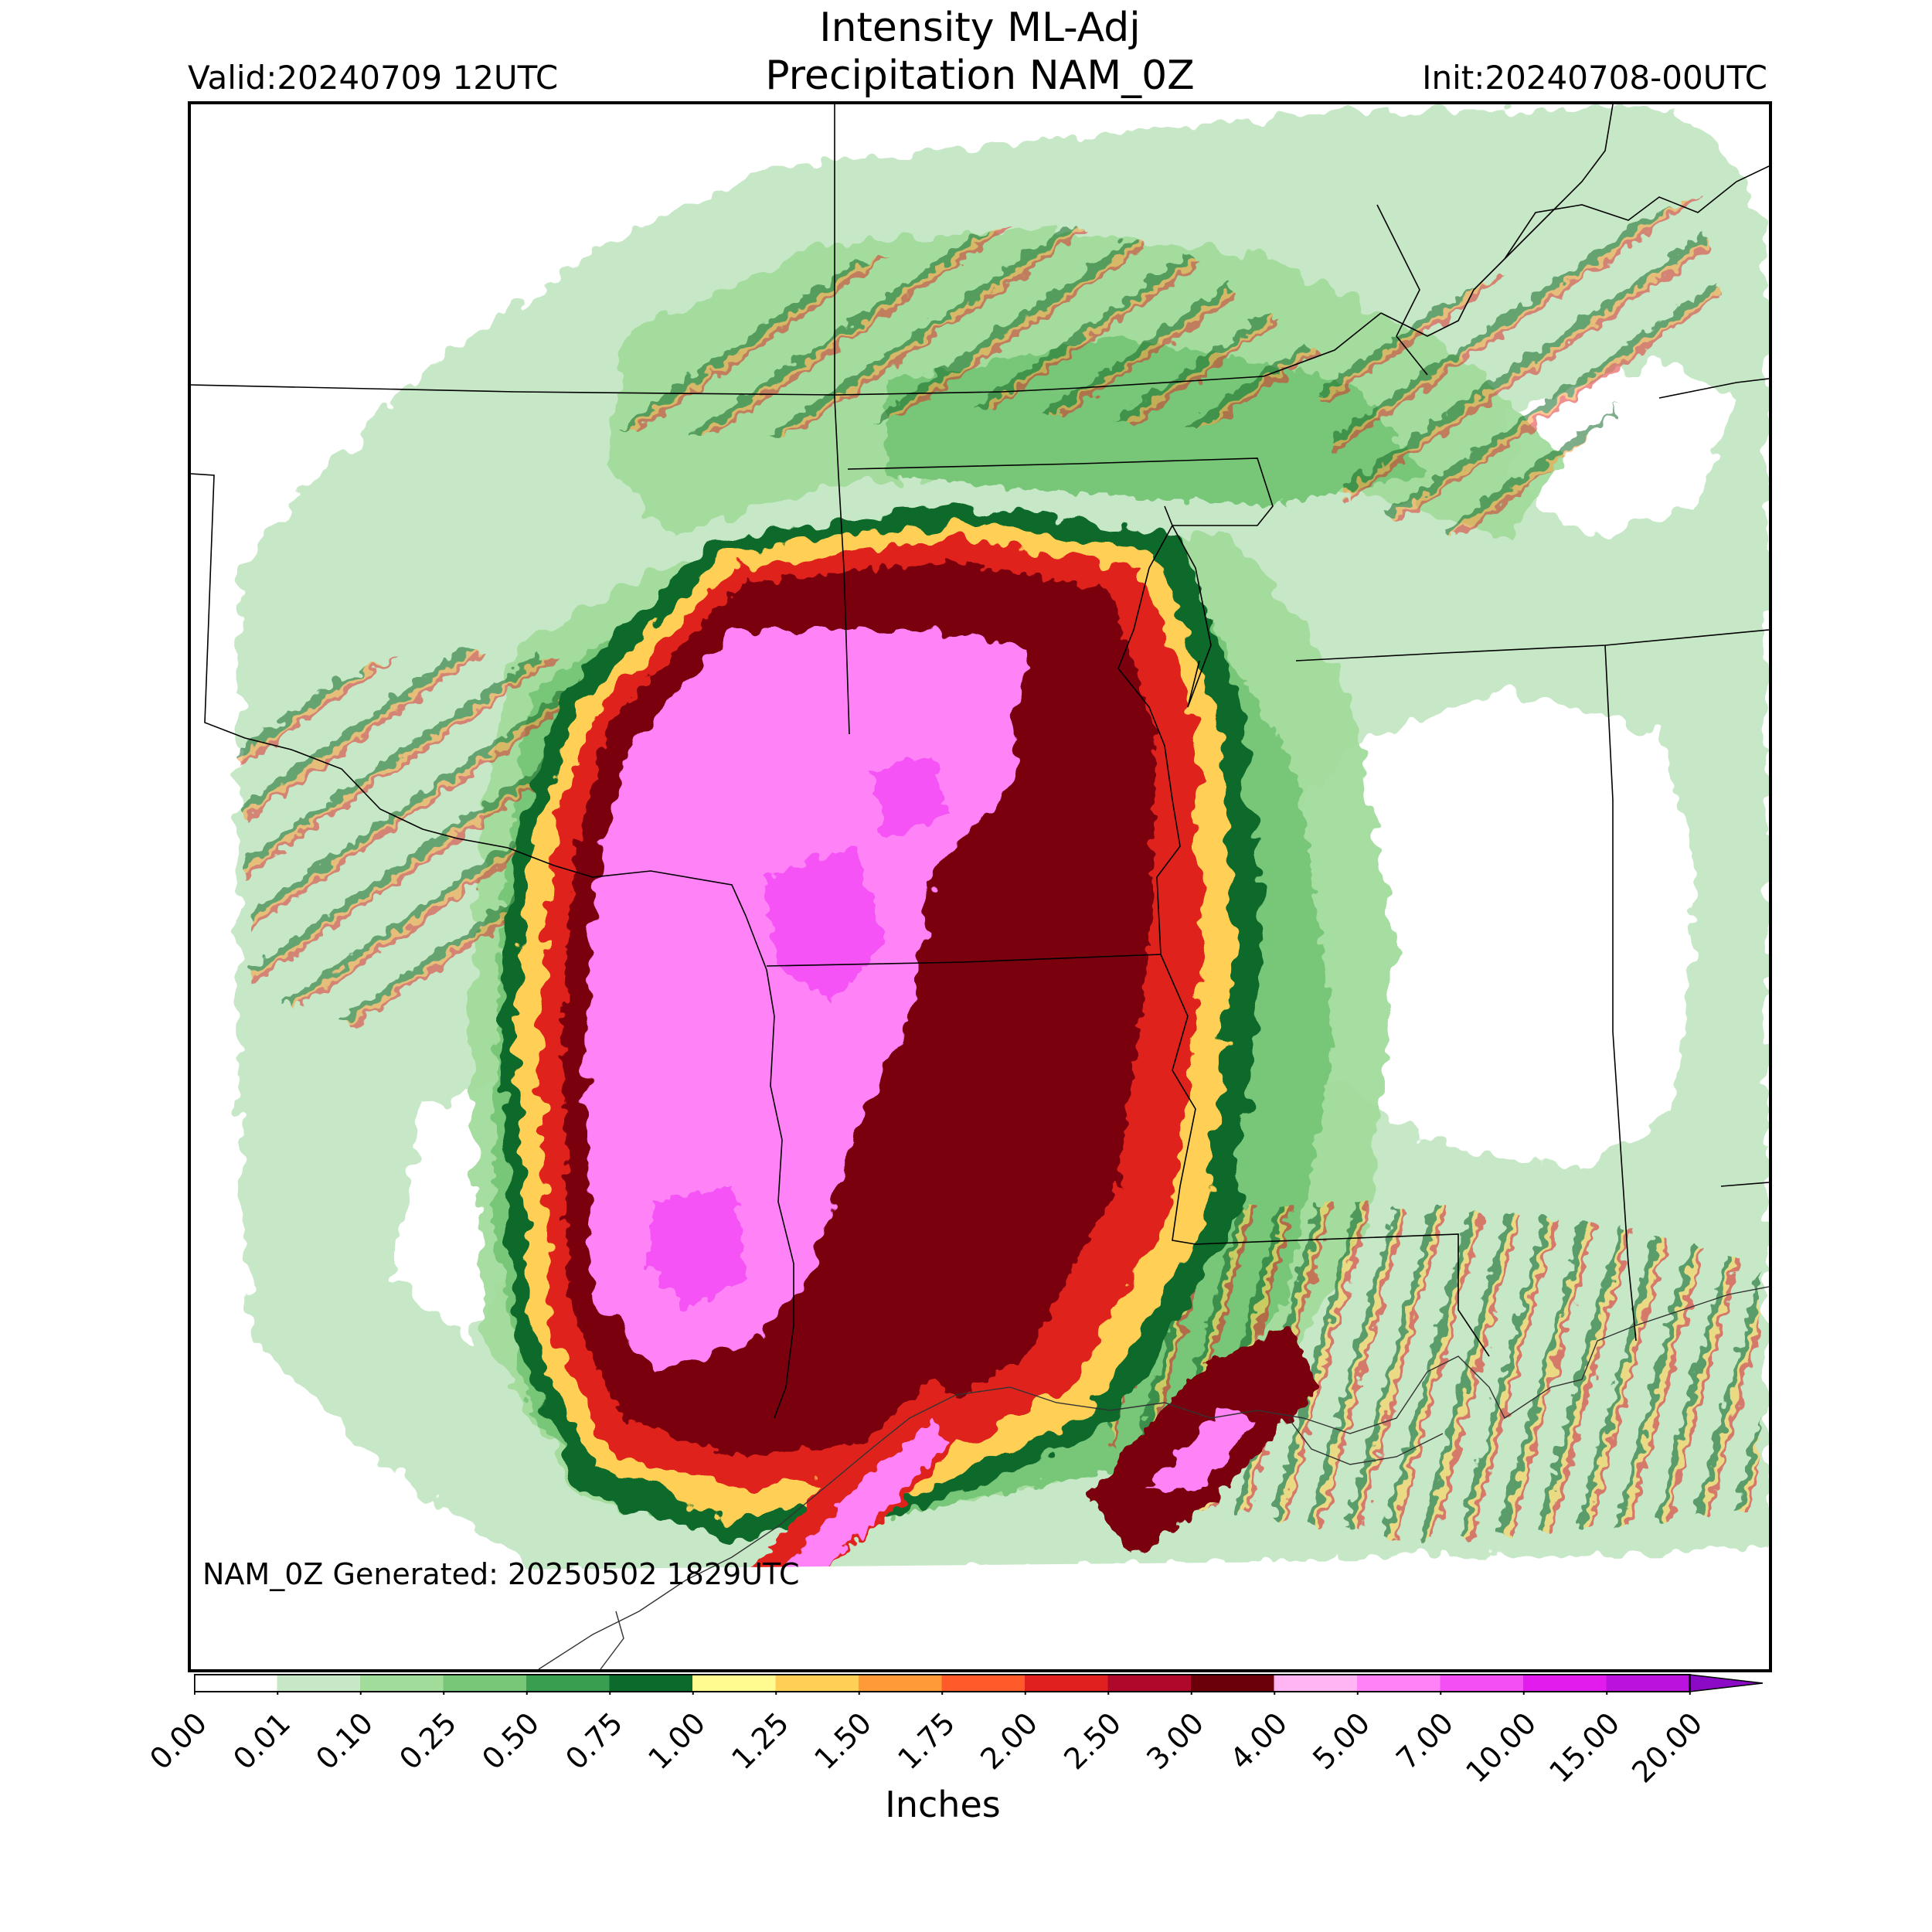  I want to click on generated-timestamp: NAM_0Z Generated: 20250502 1829UTC, so click(501, 1574).